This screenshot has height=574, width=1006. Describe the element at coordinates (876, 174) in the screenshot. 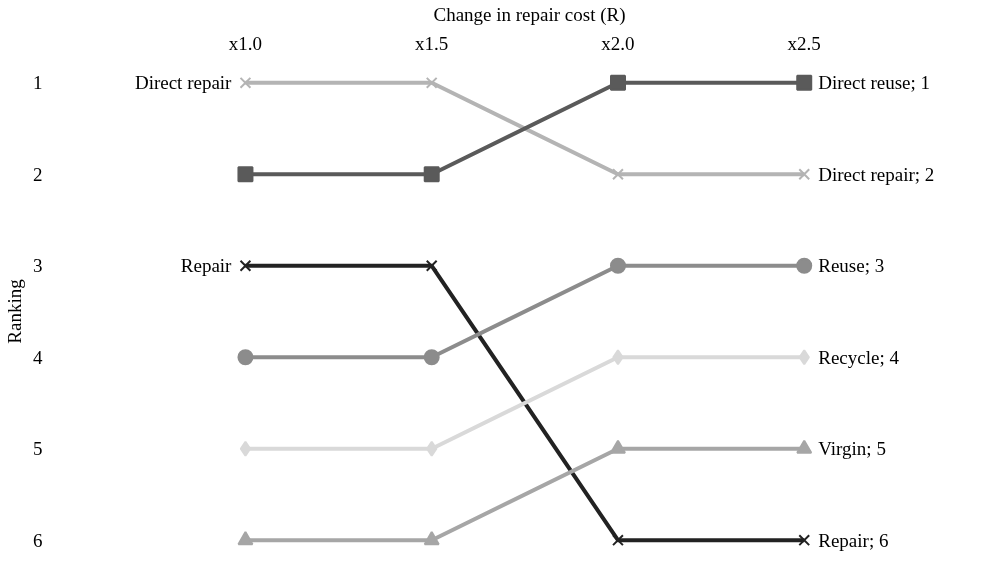

I see `annotation: Direct repair; 2` at that location.